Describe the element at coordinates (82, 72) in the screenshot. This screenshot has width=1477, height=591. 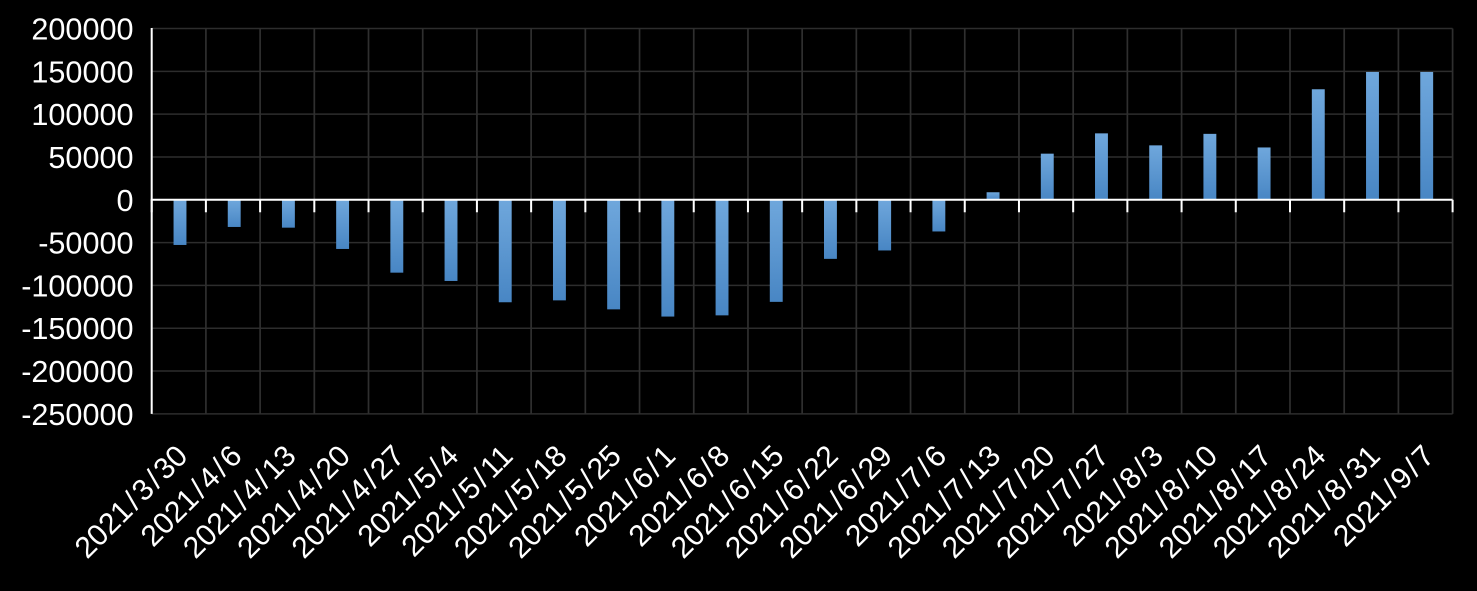
I see `svg-text: 150000` at that location.